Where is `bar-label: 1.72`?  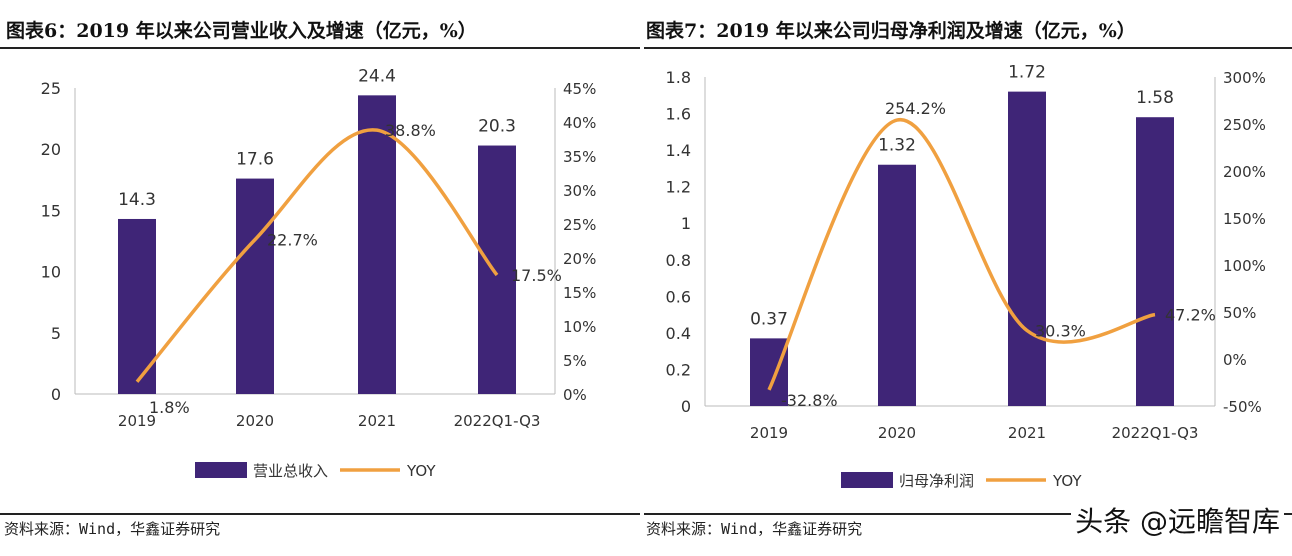
bar-label: 1.72 is located at coordinates (1027, 73).